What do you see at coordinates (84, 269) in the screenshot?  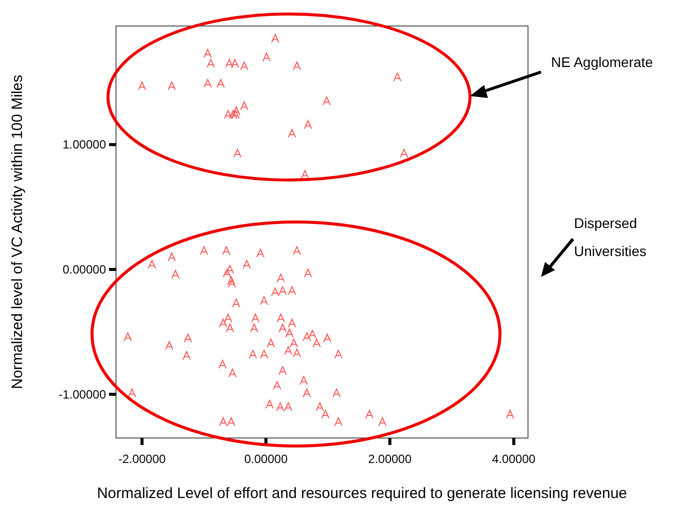 I see `y-tick-label: 0.00000` at bounding box center [84, 269].